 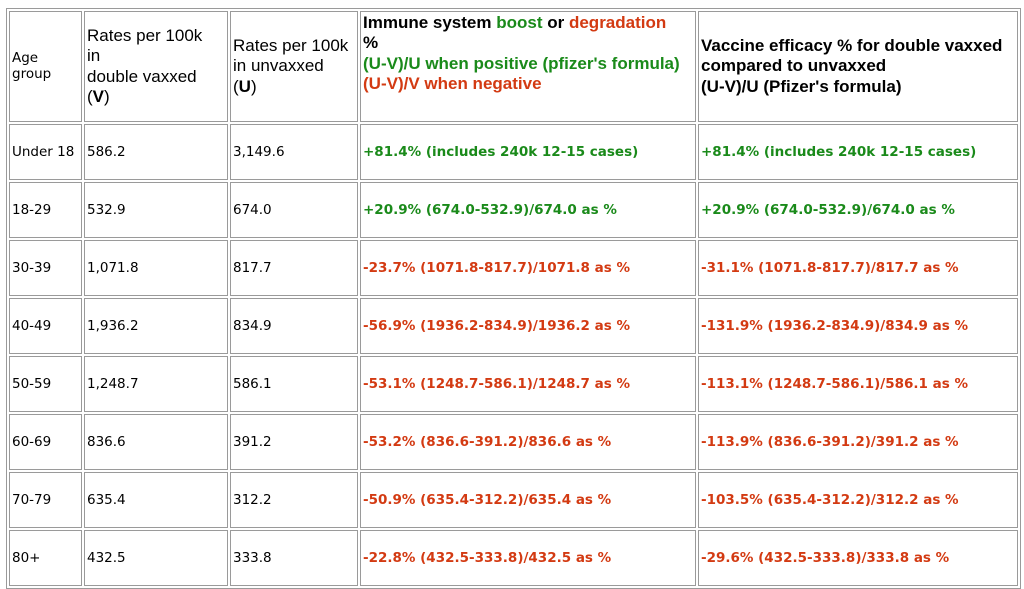 I want to click on vaxxed-rate-cell: 1,071.8, so click(x=156, y=268).